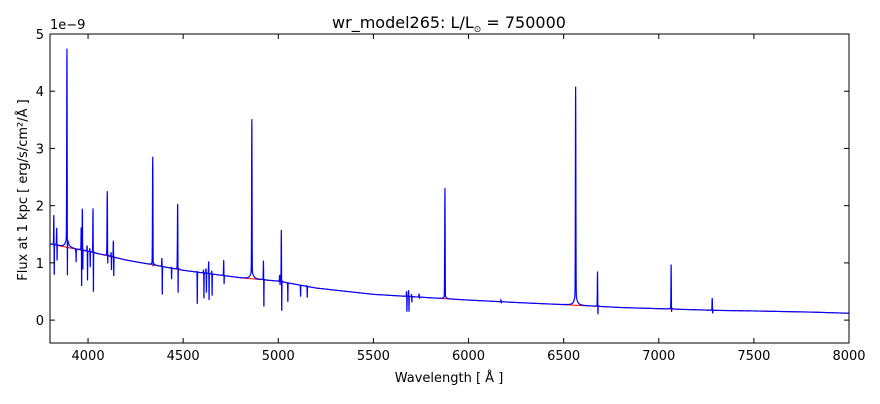  Describe the element at coordinates (67, 25) in the screenshot. I see `y-offset-label: 1e−9` at that location.